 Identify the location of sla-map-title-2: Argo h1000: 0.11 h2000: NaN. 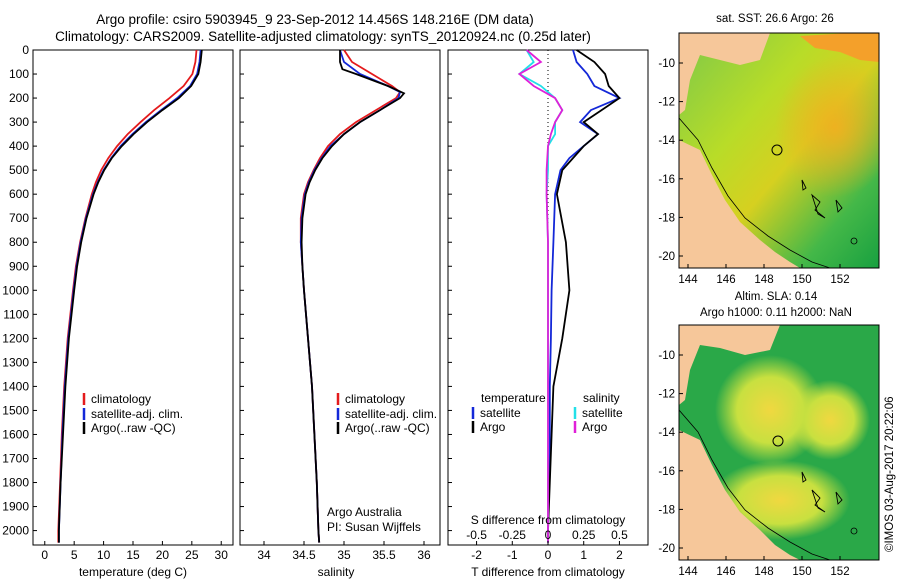
(776, 313).